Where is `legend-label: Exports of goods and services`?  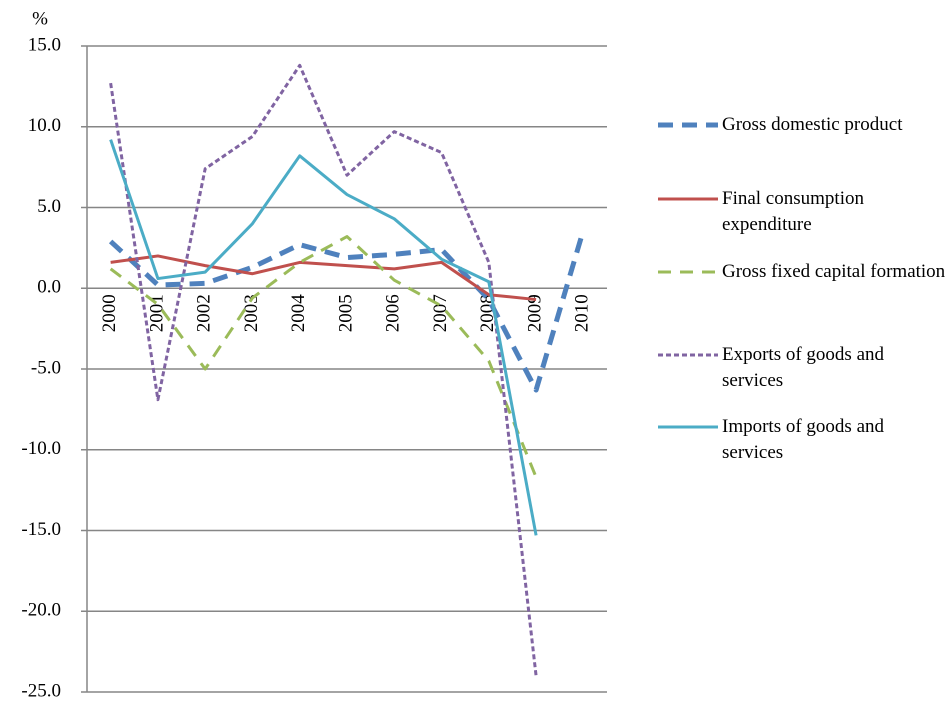 legend-label: Exports of goods and services is located at coordinates (803, 367).